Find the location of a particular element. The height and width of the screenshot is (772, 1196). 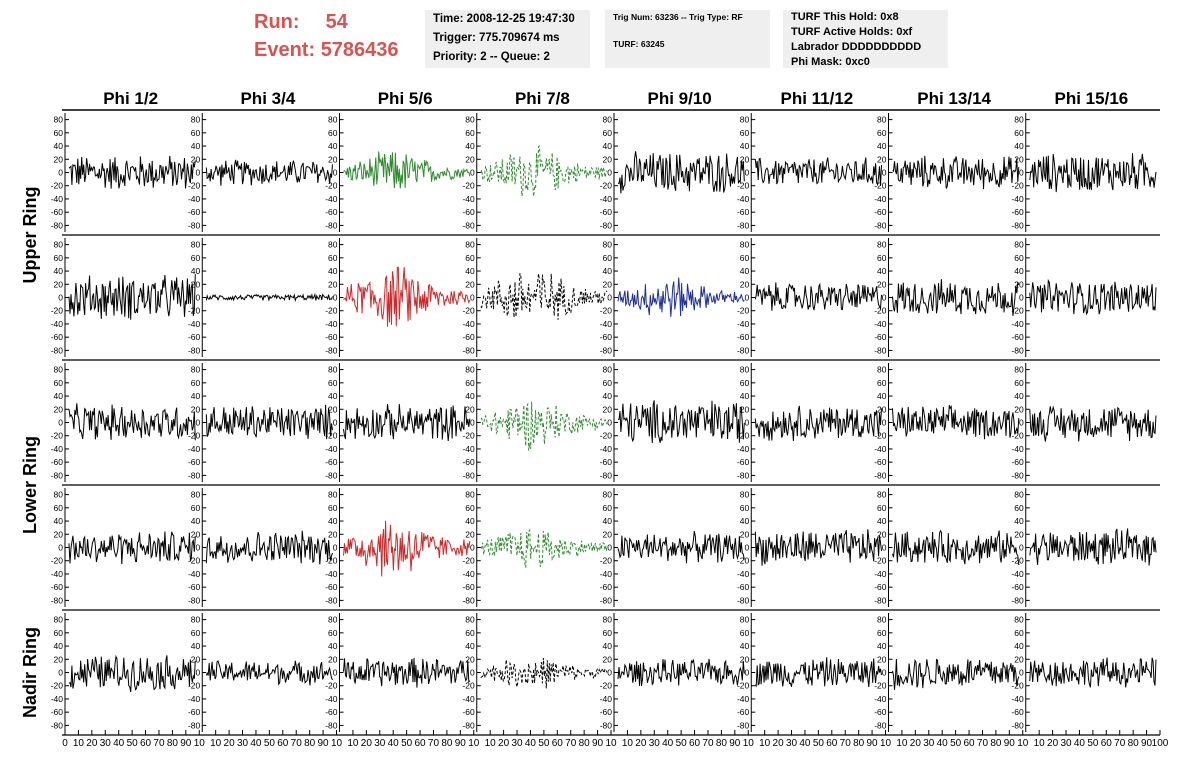

x-tick-label: 100 is located at coordinates (1160, 743).